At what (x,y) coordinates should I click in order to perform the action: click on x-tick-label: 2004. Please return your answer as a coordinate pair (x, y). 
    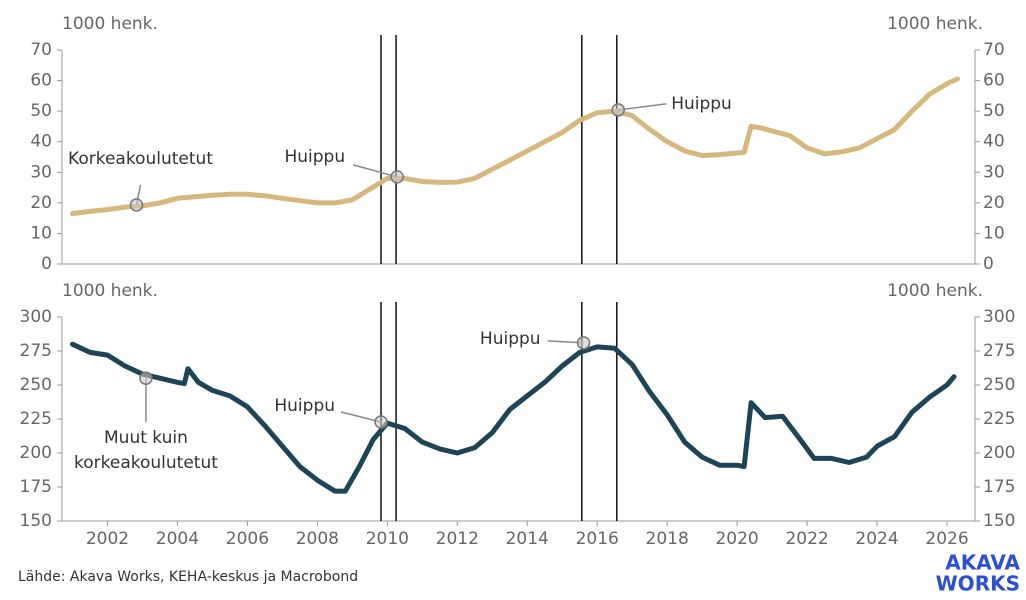
    Looking at the image, I should click on (177, 539).